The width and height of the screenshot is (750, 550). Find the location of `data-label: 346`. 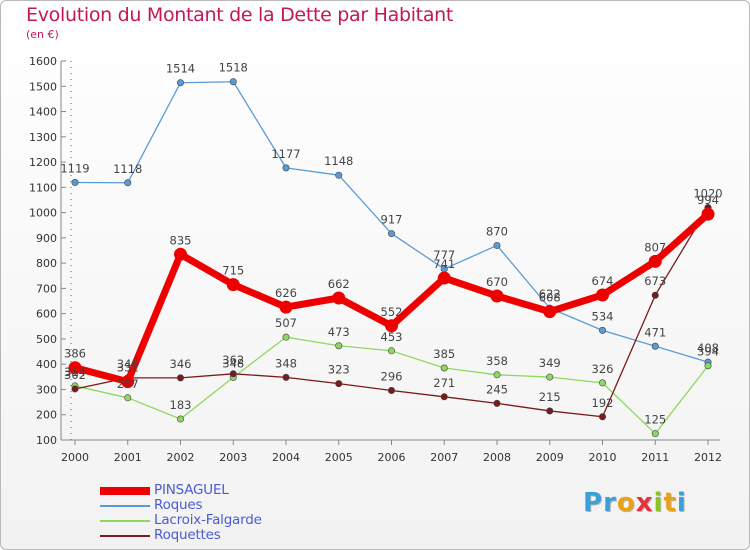

data-label: 346 is located at coordinates (128, 364).